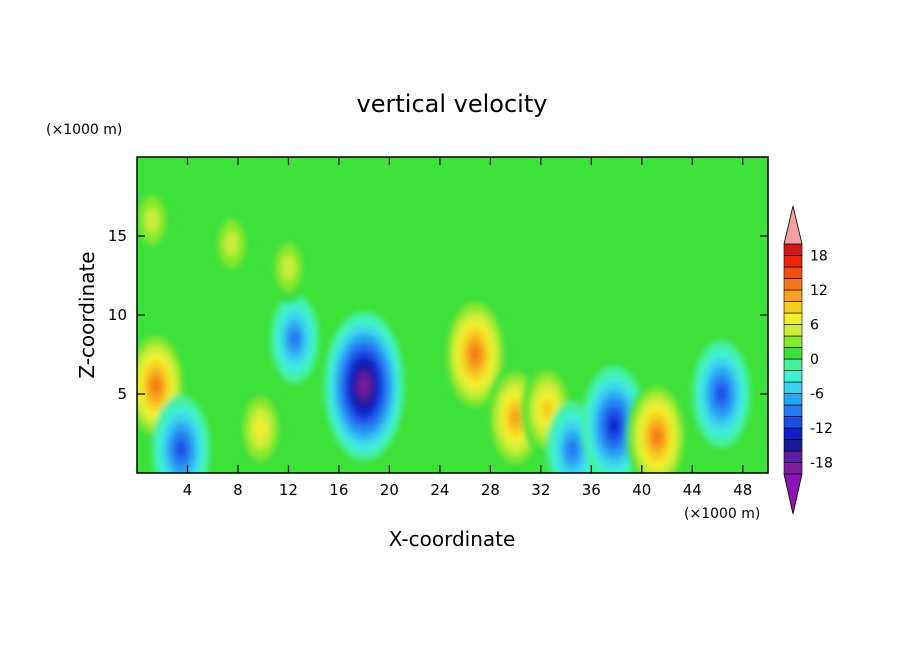  What do you see at coordinates (389, 490) in the screenshot?
I see `x-tick-label: 20` at bounding box center [389, 490].